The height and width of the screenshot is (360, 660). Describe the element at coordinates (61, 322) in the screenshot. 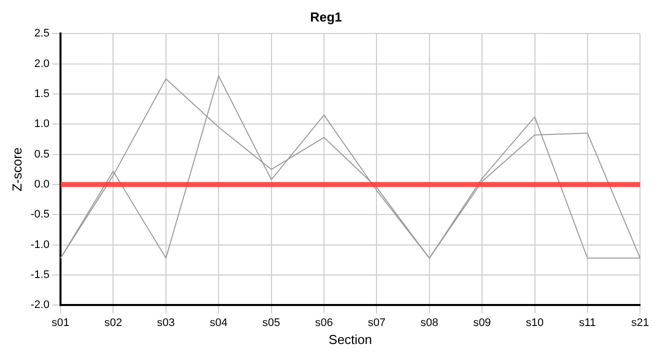

I see `x-tick-label: s01` at that location.